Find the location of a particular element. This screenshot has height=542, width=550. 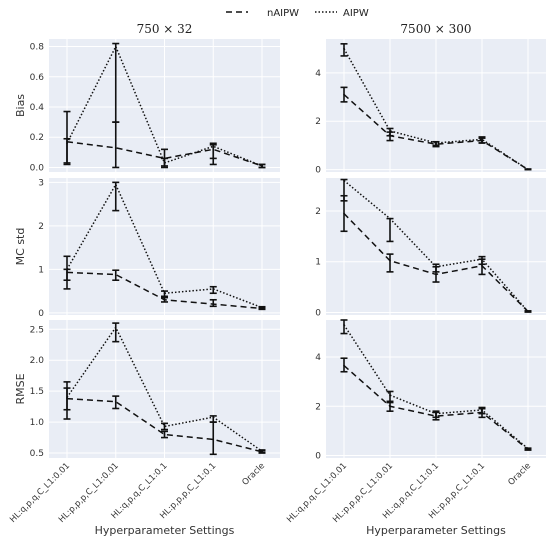

legend-label-aipw: AIPW is located at coordinates (356, 13).